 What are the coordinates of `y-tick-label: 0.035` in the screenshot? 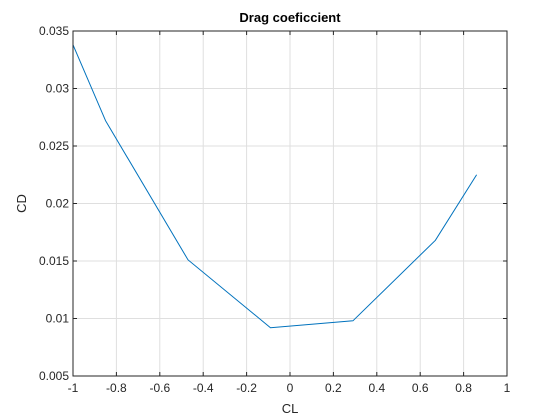 It's located at (54, 31).